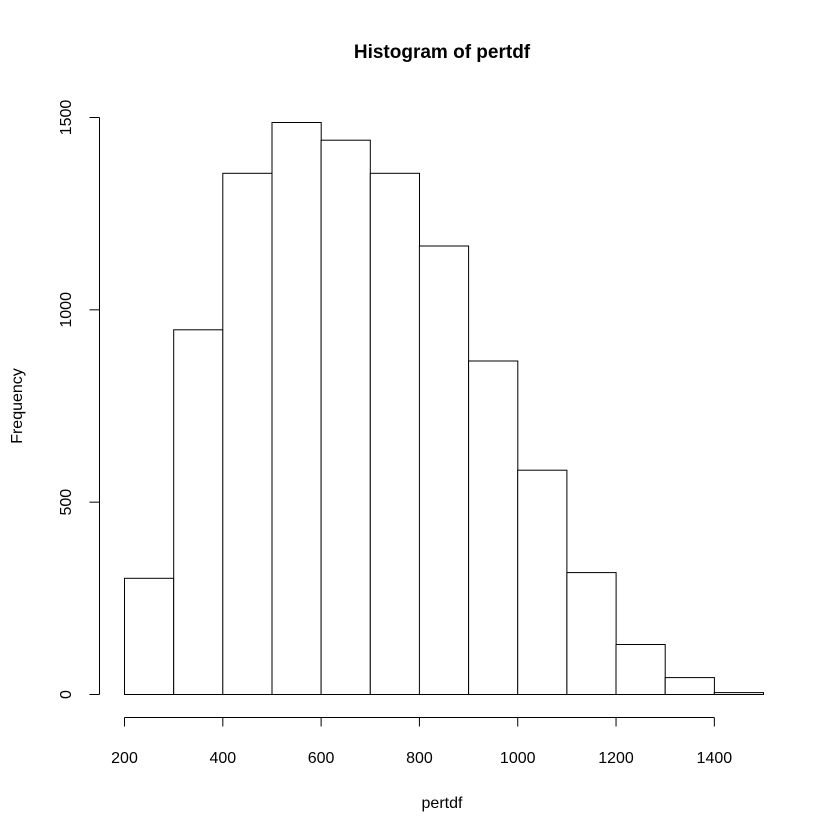  What do you see at coordinates (715, 758) in the screenshot?
I see `x-tick-label-1400: 1400` at bounding box center [715, 758].